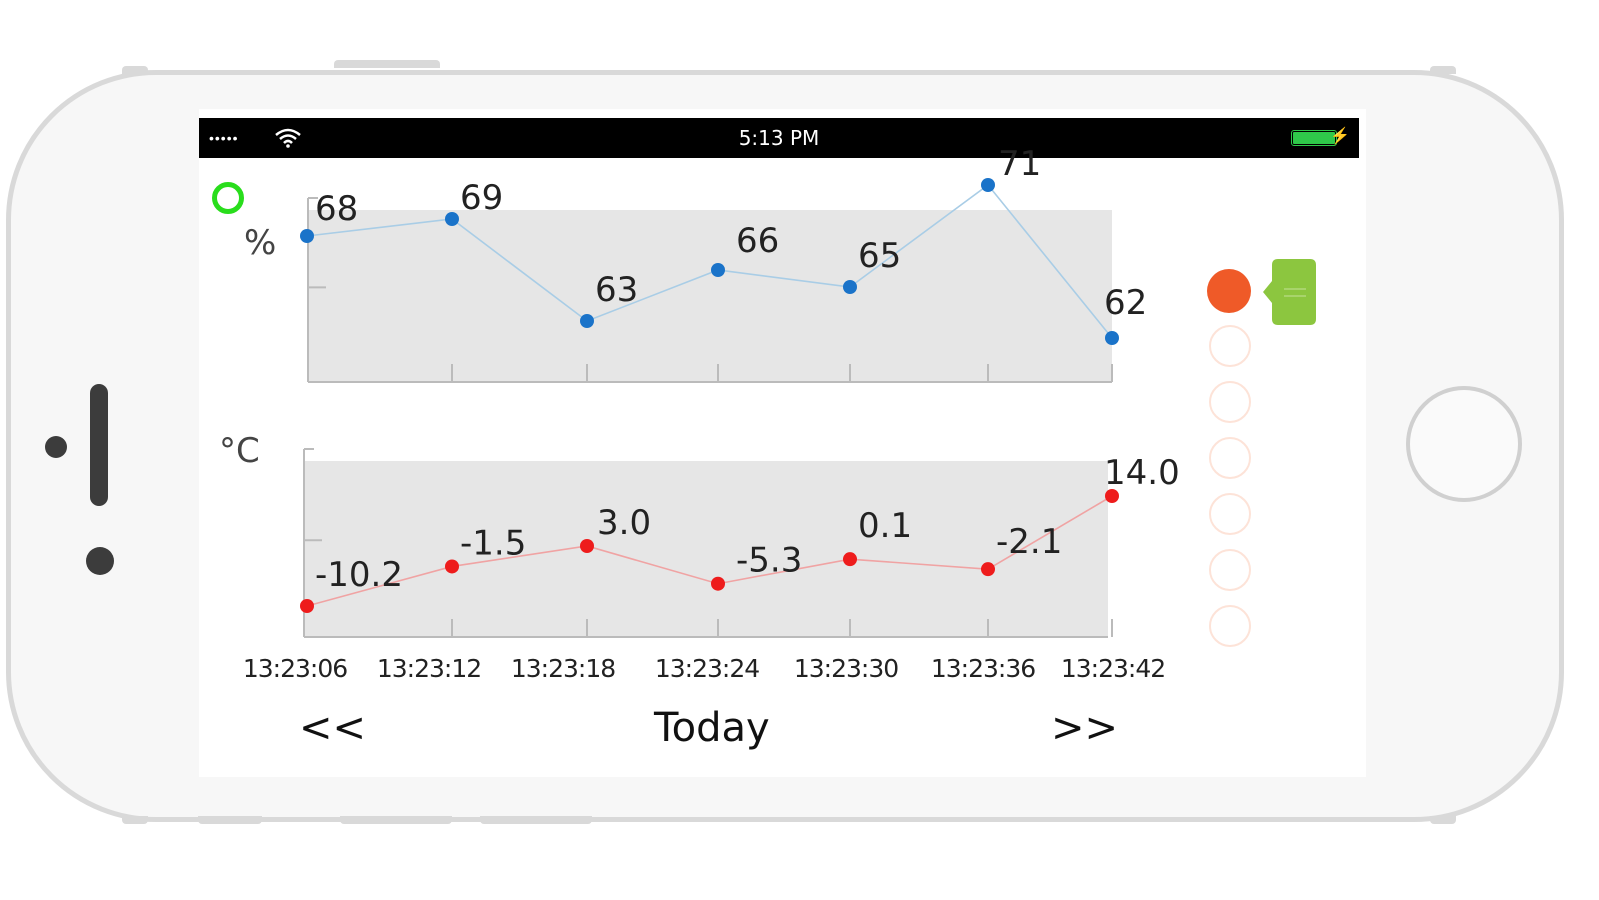 The width and height of the screenshot is (1599, 900). Describe the element at coordinates (769, 561) in the screenshot. I see `temperature-data-label: -5.3` at that location.